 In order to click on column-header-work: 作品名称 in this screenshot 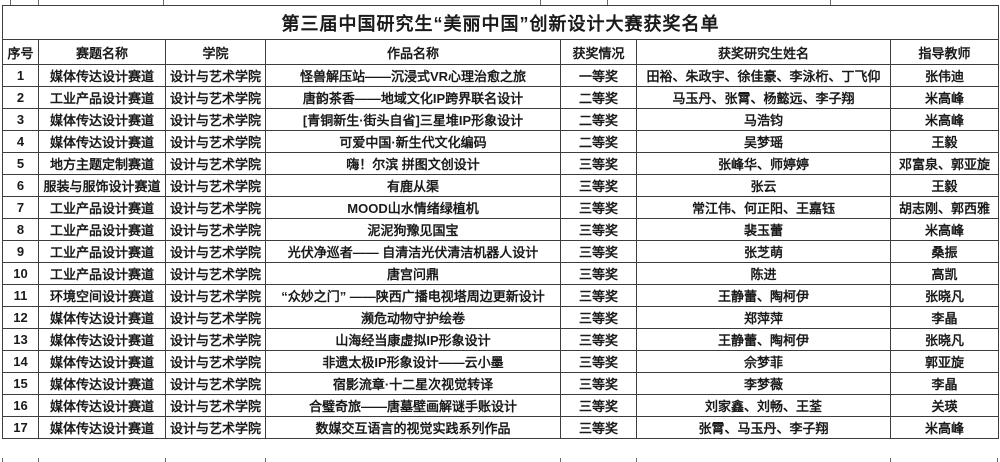, I will do `click(413, 52)`.